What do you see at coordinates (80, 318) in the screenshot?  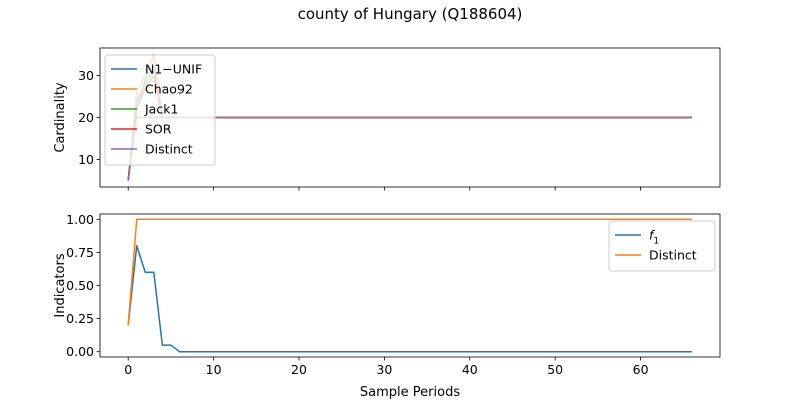 I see `y-tick-label: 0.25` at bounding box center [80, 318].